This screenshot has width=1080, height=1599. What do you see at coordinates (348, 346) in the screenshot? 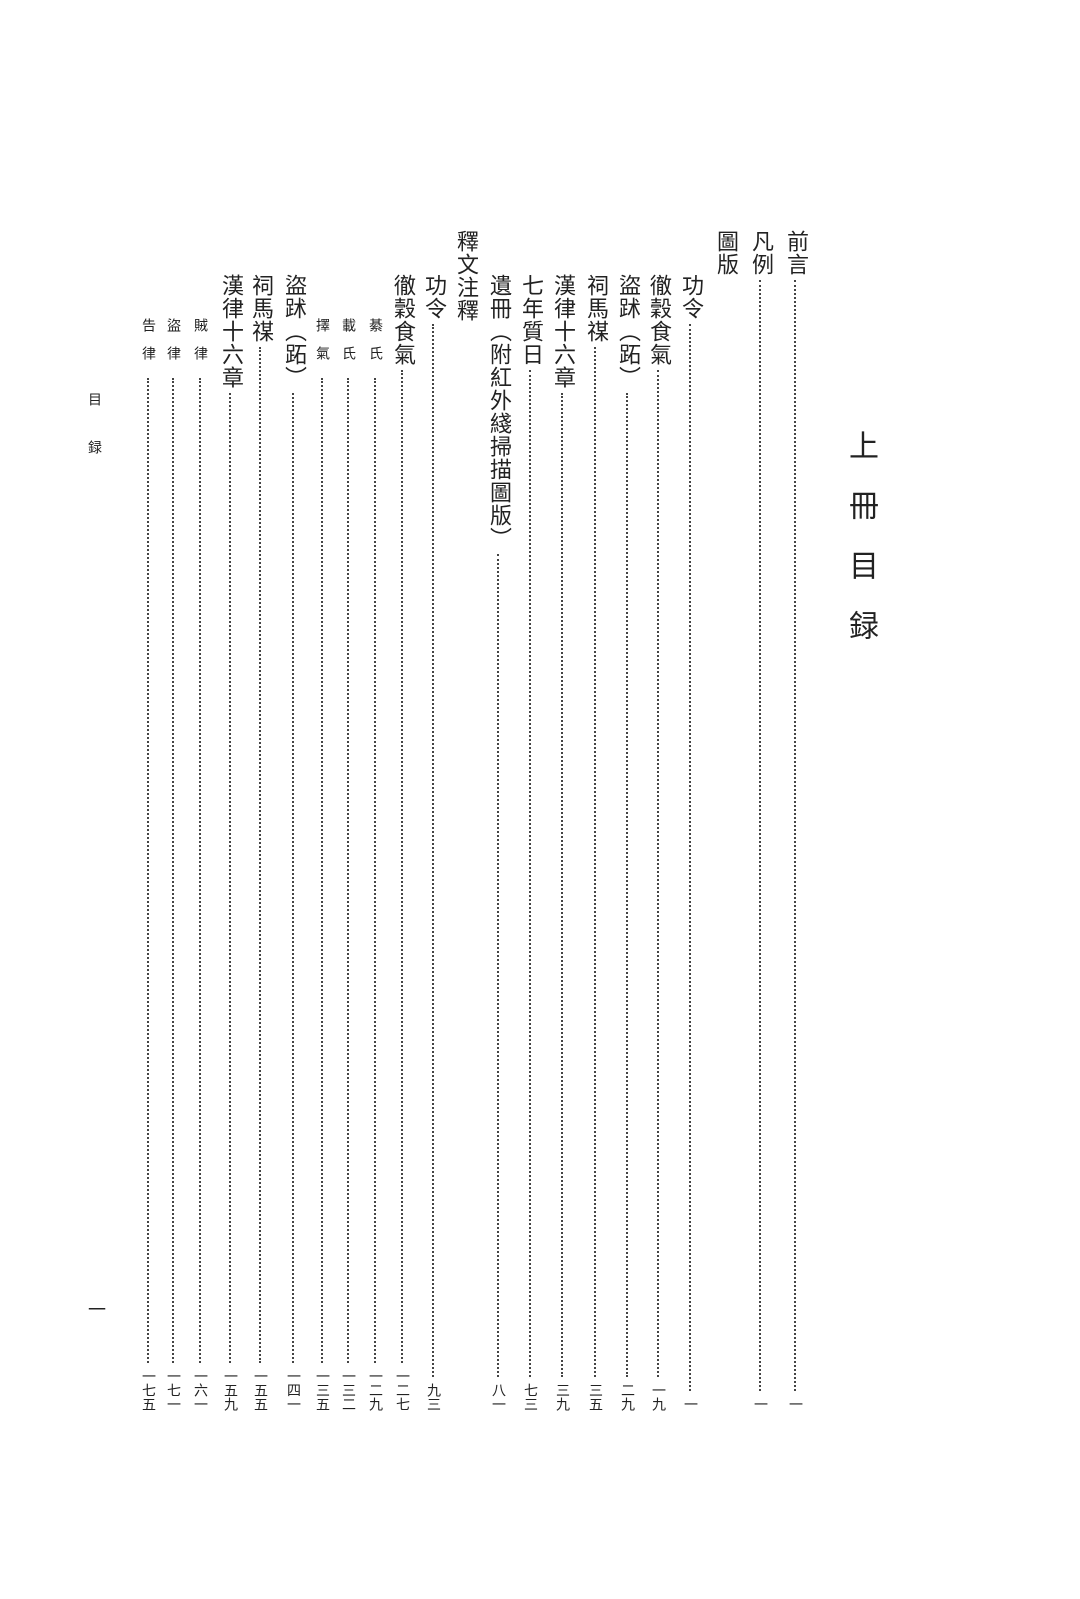
I see `toc-entry-title: 載氏` at bounding box center [348, 346].